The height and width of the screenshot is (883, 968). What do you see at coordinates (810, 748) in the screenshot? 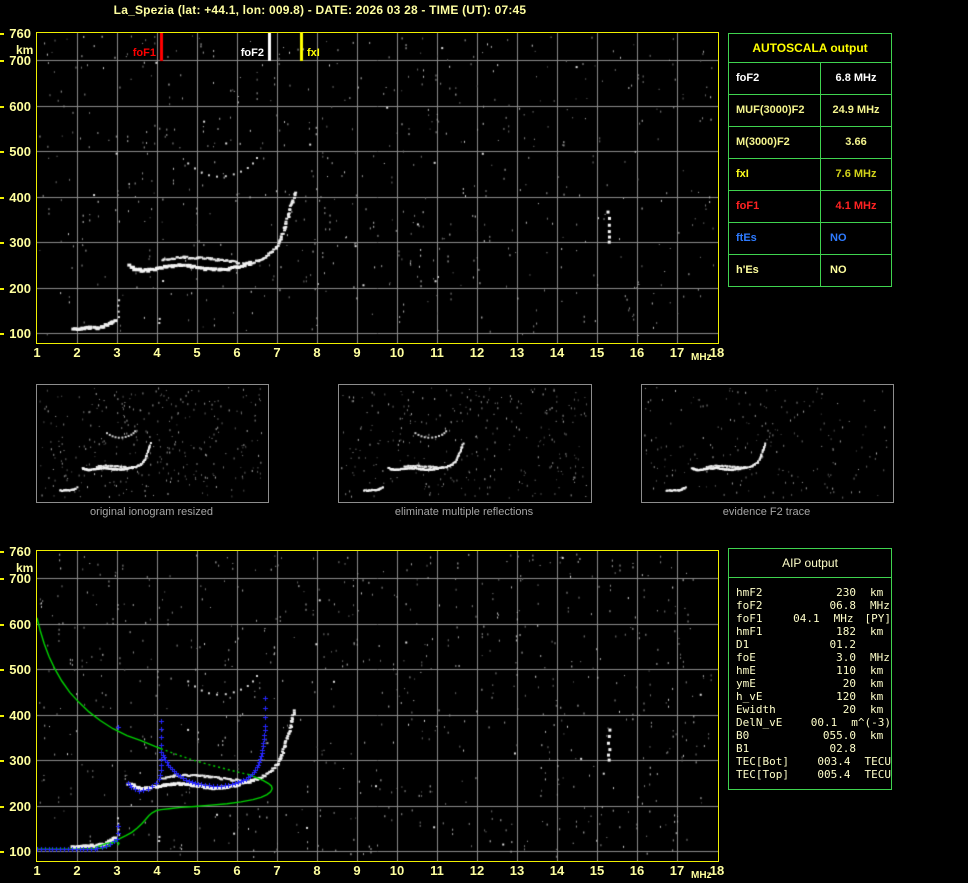
I see `aip-row: B1 02.8` at bounding box center [810, 748].